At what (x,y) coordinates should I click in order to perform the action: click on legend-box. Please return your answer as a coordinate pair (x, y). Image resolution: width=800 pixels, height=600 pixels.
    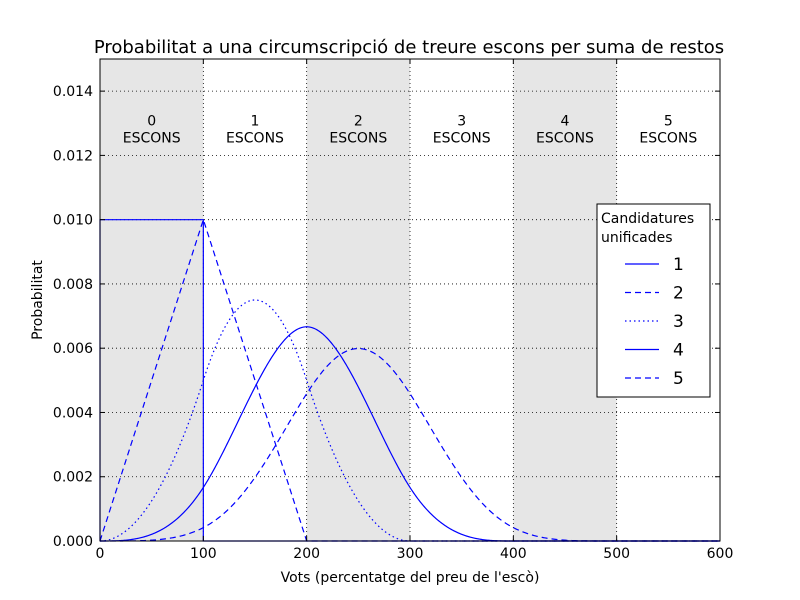
    Looking at the image, I should click on (653, 300).